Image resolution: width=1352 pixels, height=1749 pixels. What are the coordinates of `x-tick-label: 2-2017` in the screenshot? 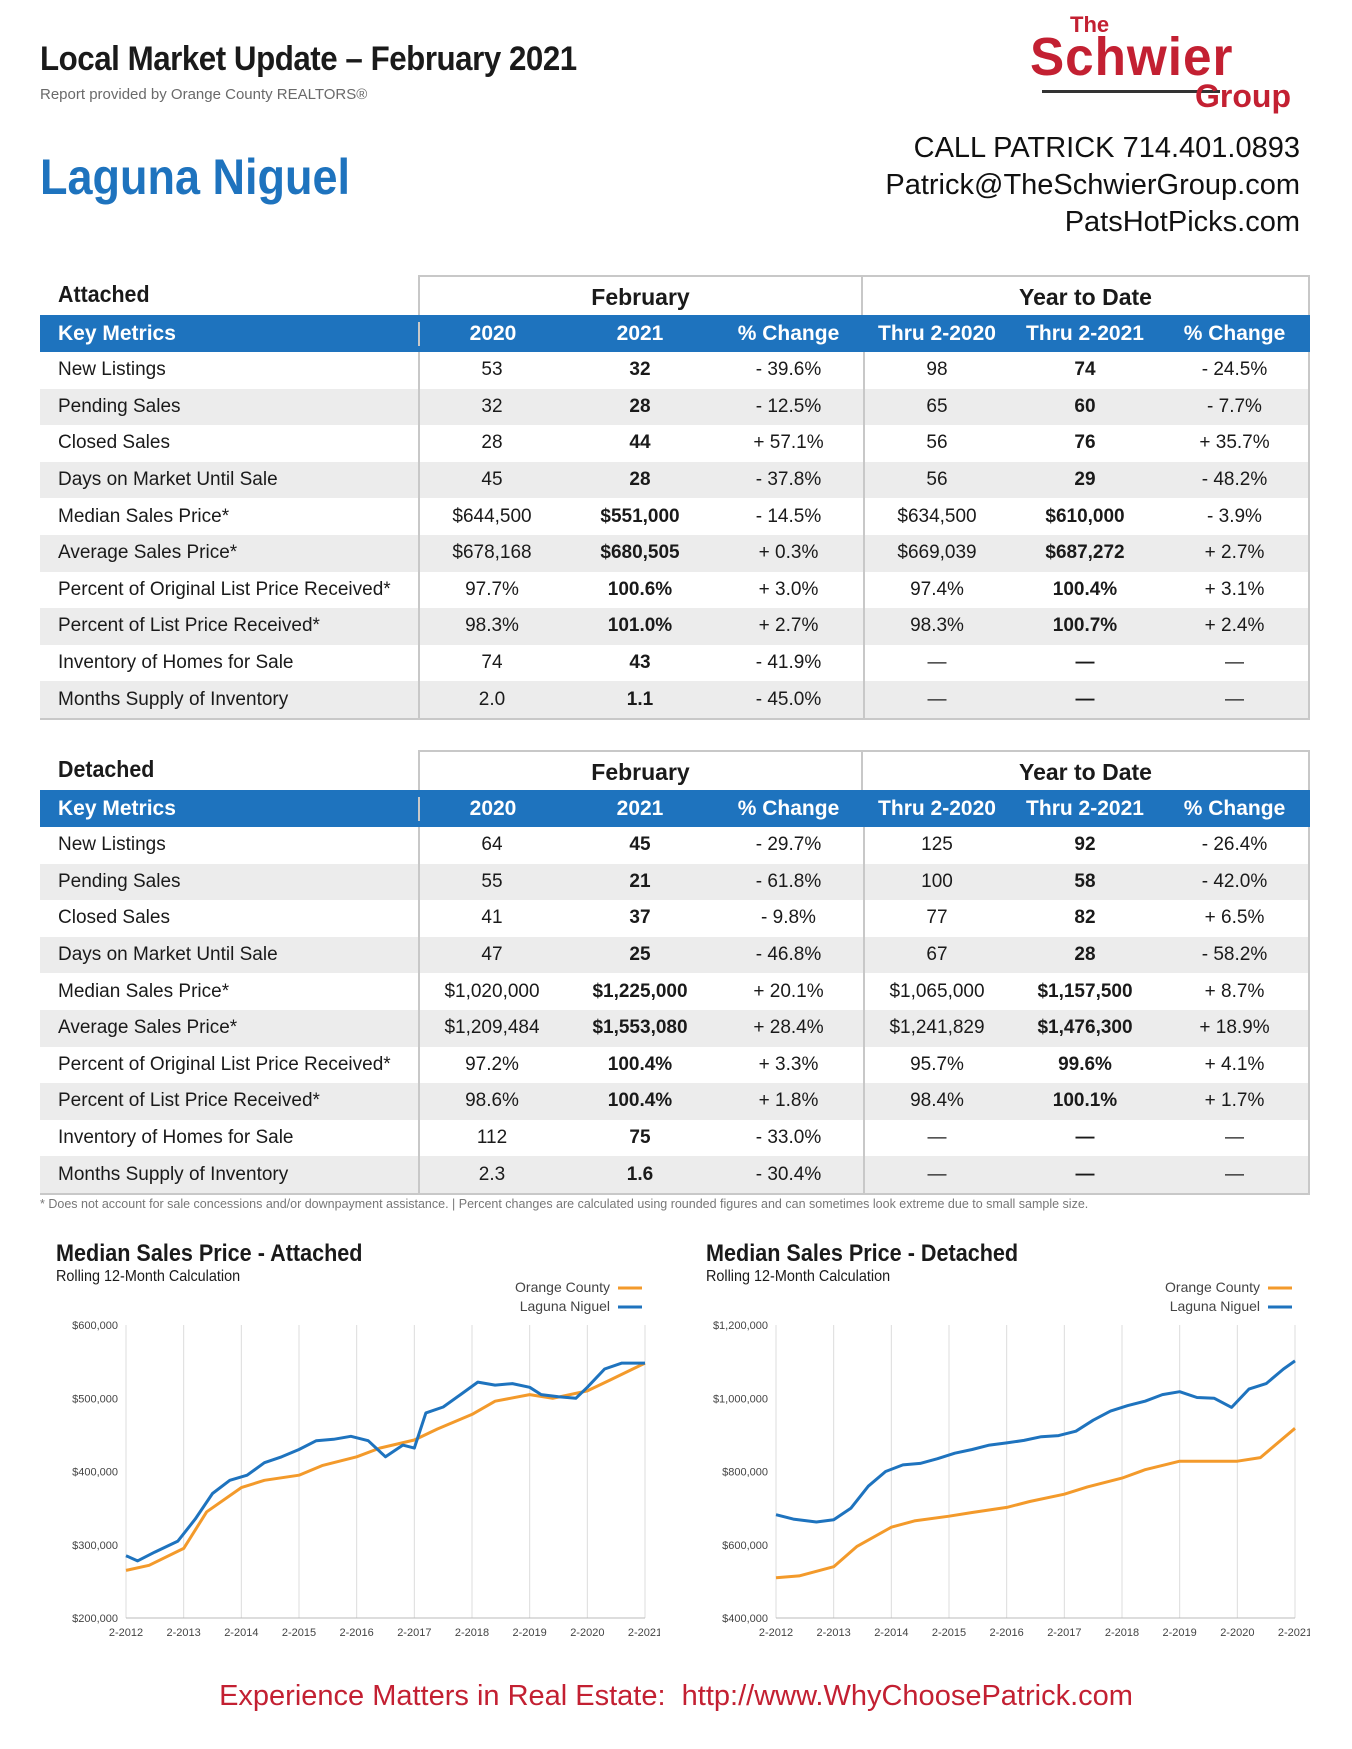 It's located at (1064, 1633).